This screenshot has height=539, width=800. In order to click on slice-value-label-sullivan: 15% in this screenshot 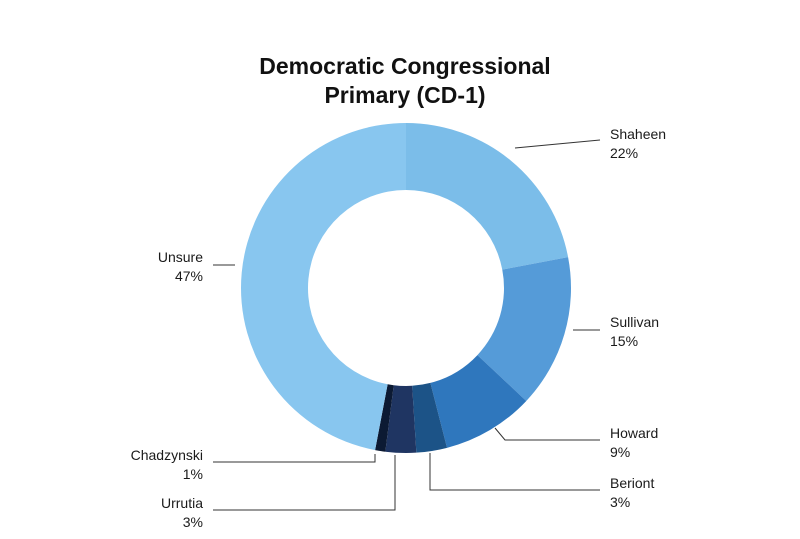, I will do `click(624, 341)`.